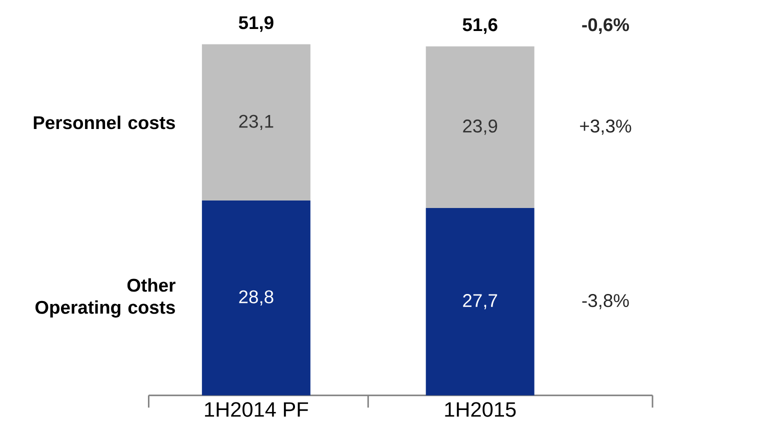 Image resolution: width=760 pixels, height=424 pixels. I want to click on data-label: 28,8, so click(256, 298).